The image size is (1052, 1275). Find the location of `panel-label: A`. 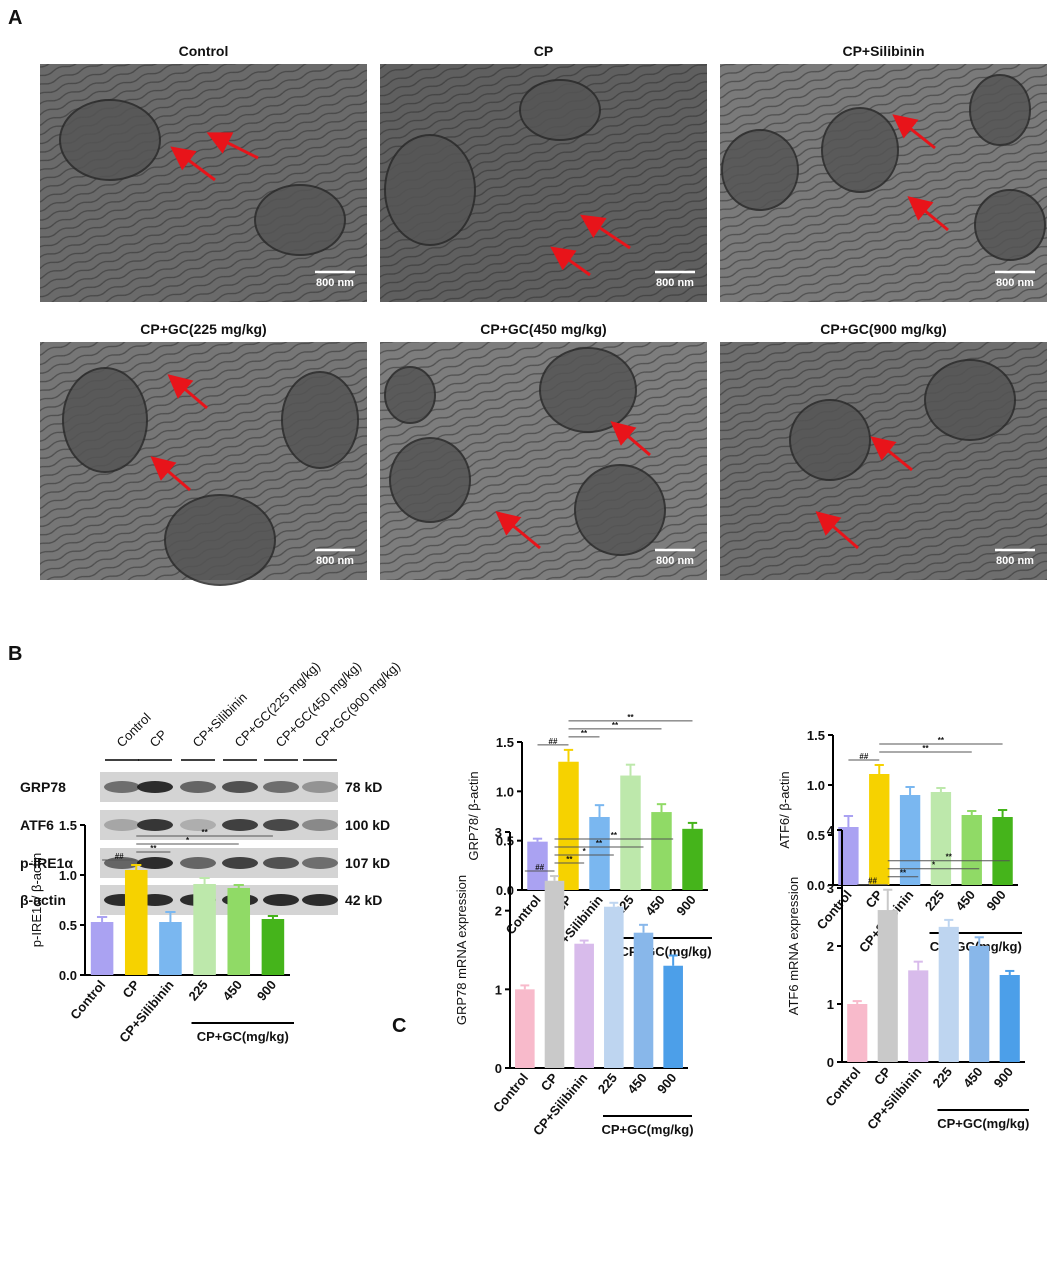

panel-label: A is located at coordinates (15, 18).